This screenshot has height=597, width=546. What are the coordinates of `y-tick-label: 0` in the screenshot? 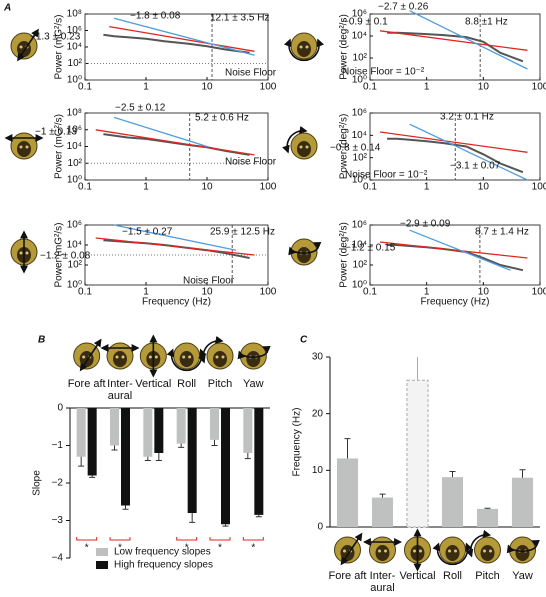 It's located at (320, 527).